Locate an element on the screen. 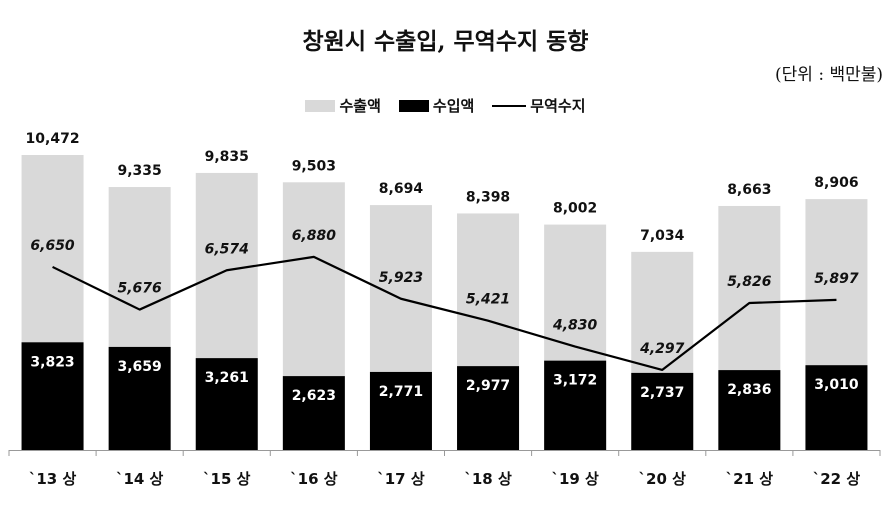  balance-value-label: 4,830 is located at coordinates (575, 326).